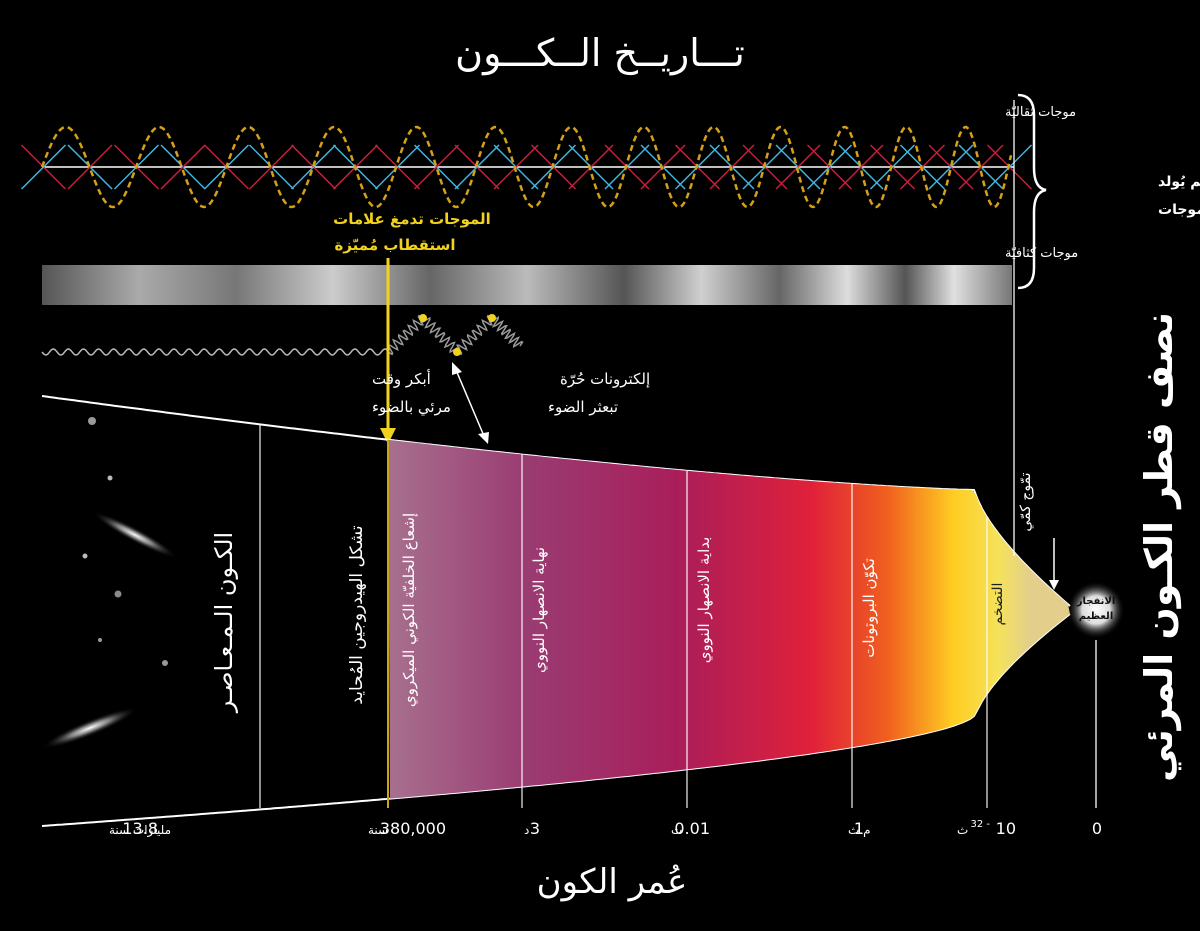 The width and height of the screenshot is (1200, 931). What do you see at coordinates (401, 378) in the screenshot?
I see `earliest-light-line1: أبكر وقت` at bounding box center [401, 378].